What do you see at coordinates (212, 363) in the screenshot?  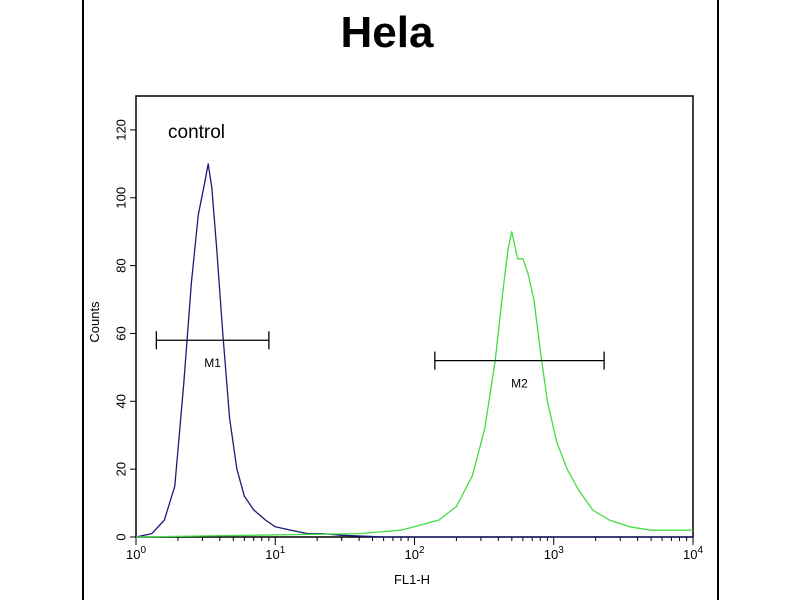 I see `marker-label: M1` at bounding box center [212, 363].